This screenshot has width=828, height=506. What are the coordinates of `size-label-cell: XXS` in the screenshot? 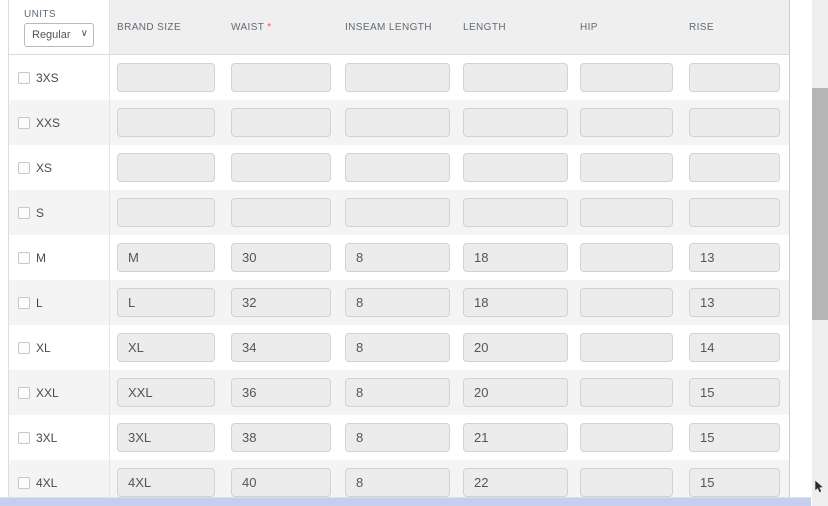 It's located at (59, 122).